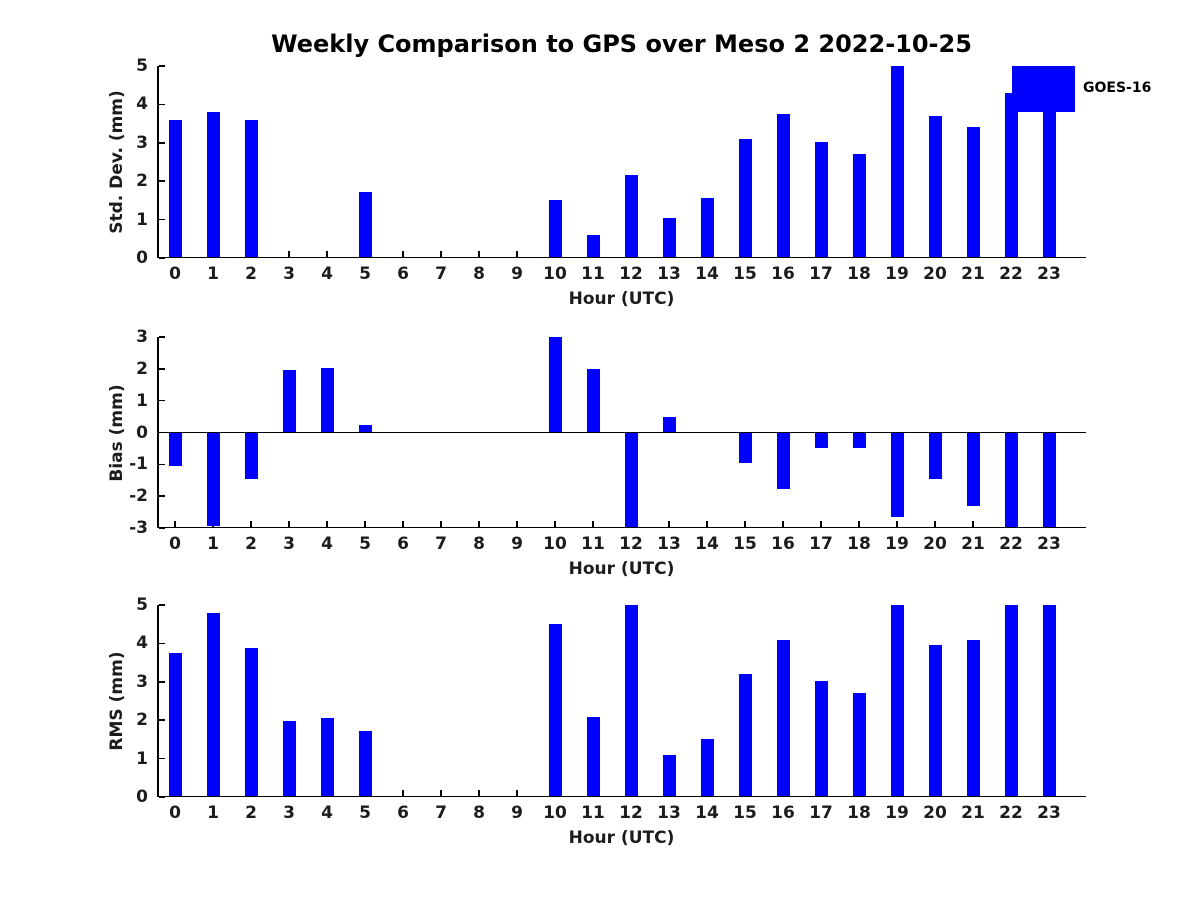 The image size is (1200, 900). Describe the element at coordinates (403, 274) in the screenshot. I see `x-tick-label: 6` at that location.